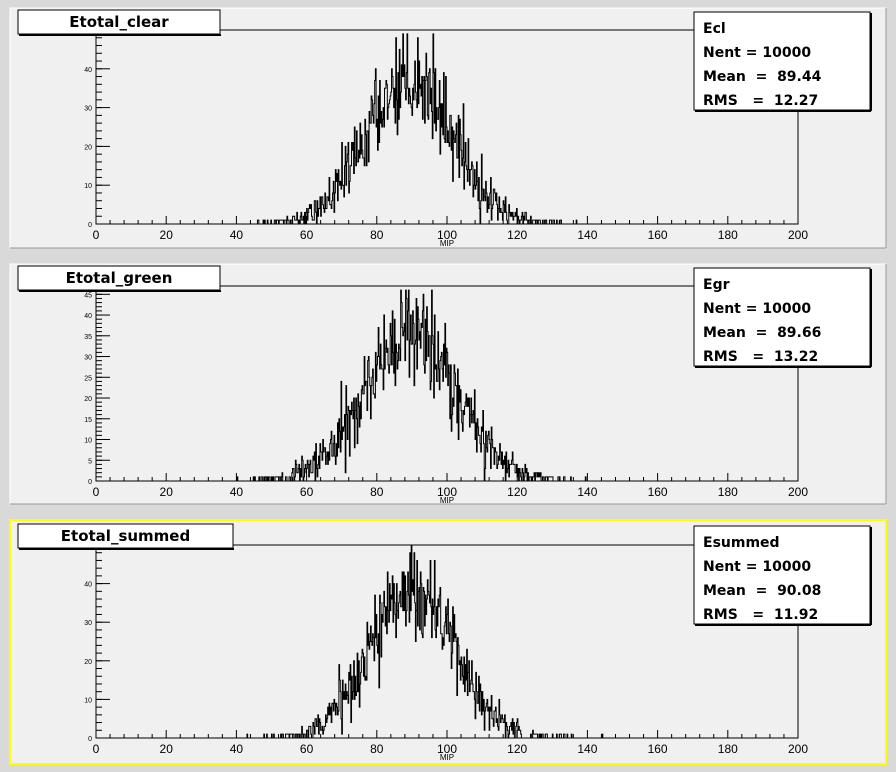 This screenshot has height=772, width=896. What do you see at coordinates (716, 285) in the screenshot?
I see `stats-name: Egr` at bounding box center [716, 285].